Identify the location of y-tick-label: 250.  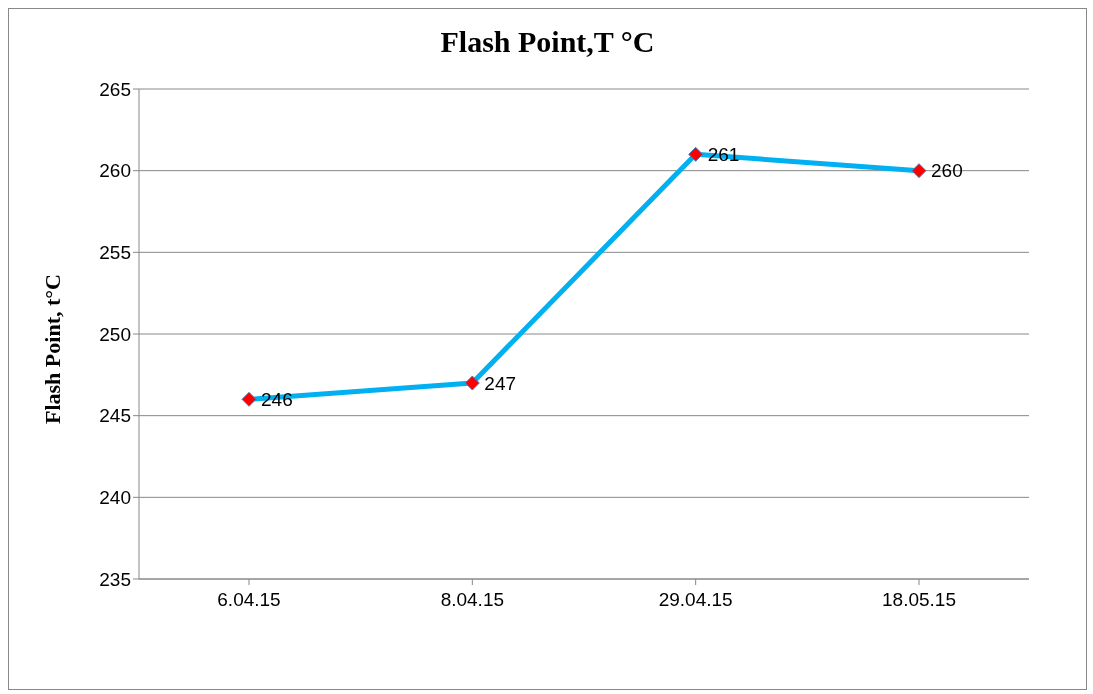
(115, 334).